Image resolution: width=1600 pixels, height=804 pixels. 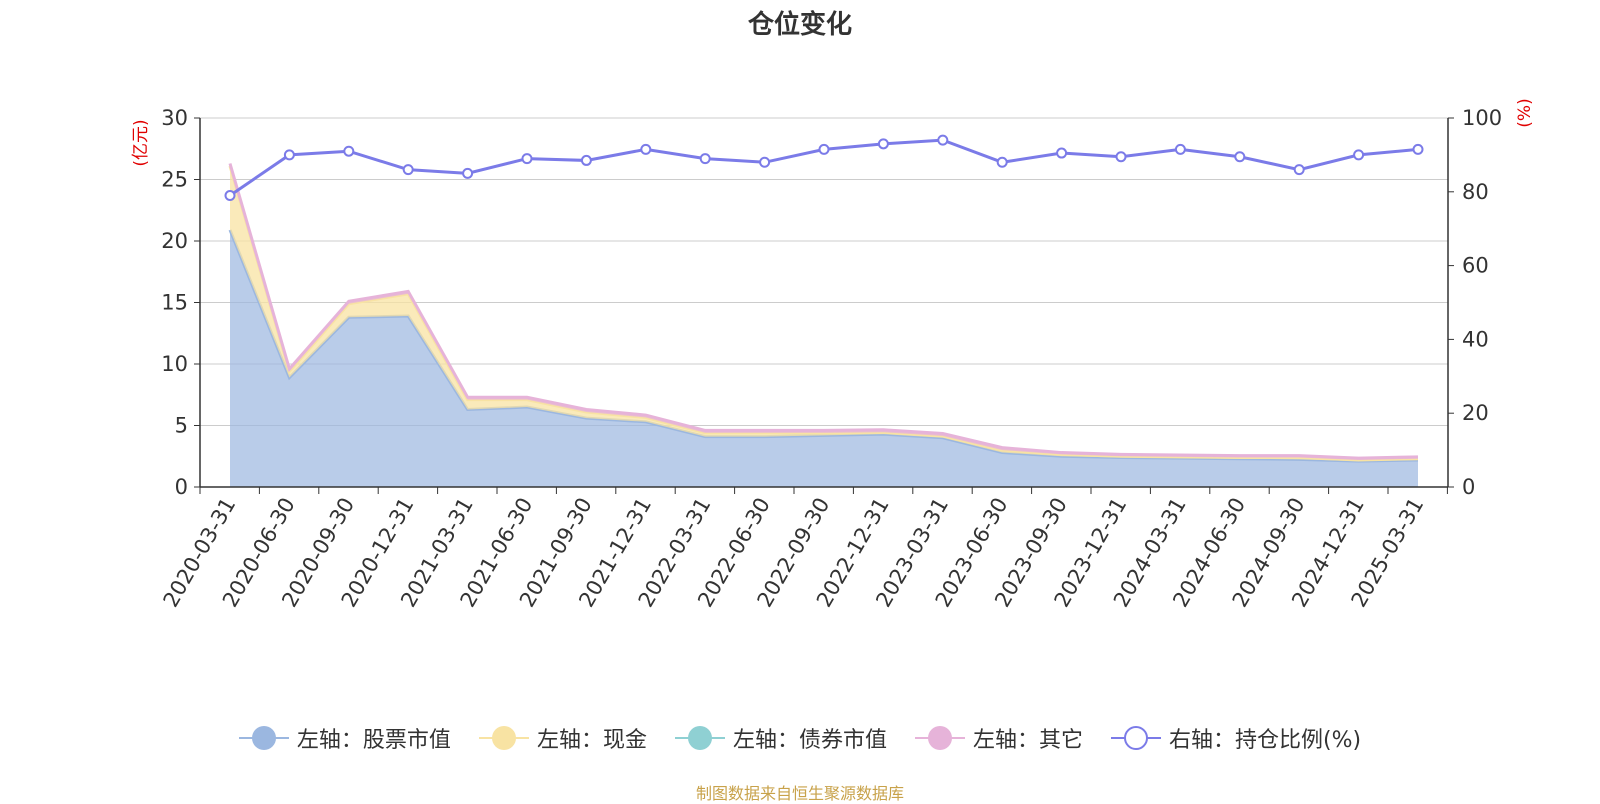 What do you see at coordinates (141, 142) in the screenshot?
I see `left-axis-label: (亿元)` at bounding box center [141, 142].